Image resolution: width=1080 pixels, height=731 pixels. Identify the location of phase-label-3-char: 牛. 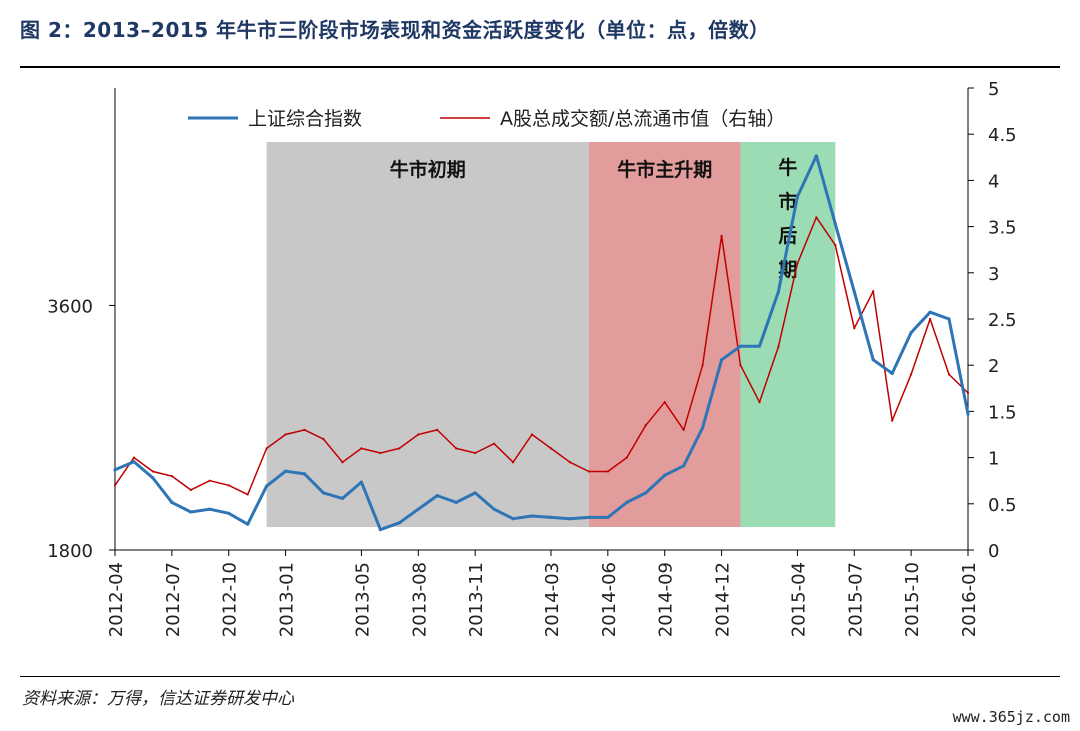
(787, 167).